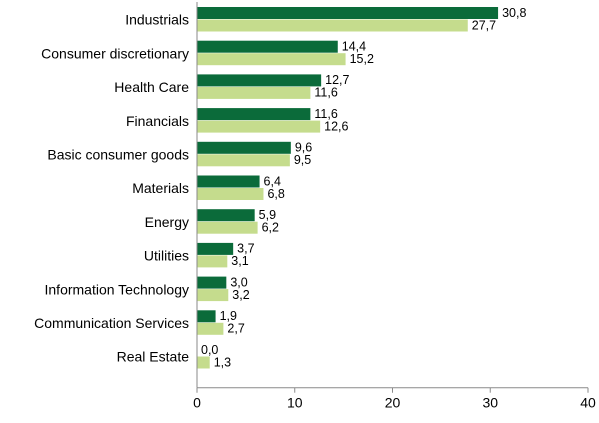 The height and width of the screenshot is (423, 599). What do you see at coordinates (336, 126) in the screenshot?
I see `data-label-financials-series-2: 12,6` at bounding box center [336, 126].